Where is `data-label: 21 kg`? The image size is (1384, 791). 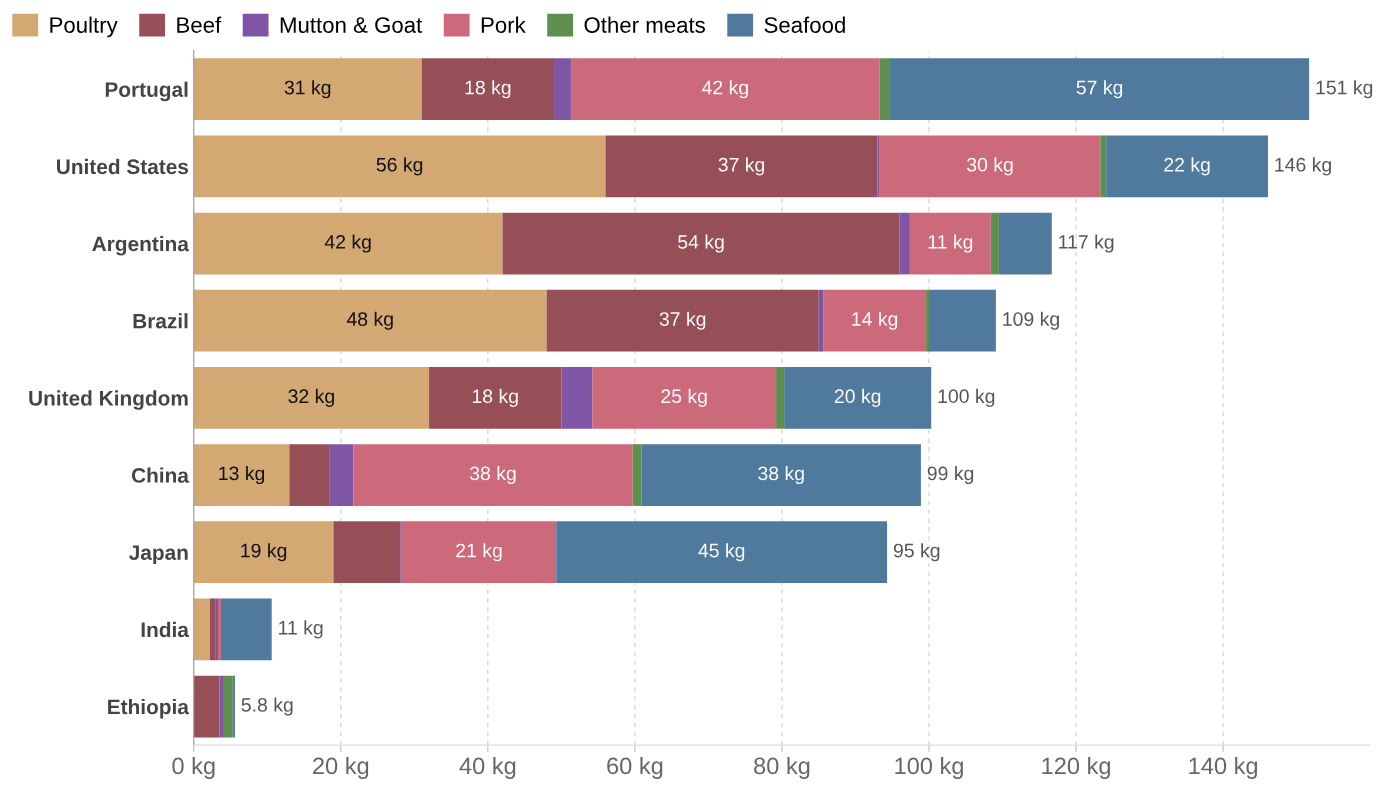
data-label: 21 kg is located at coordinates (479, 552).